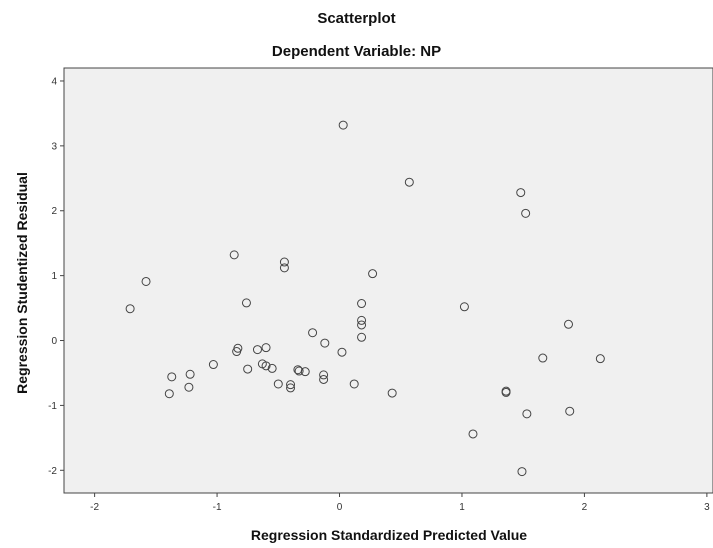 Image resolution: width=713 pixels, height=548 pixels. Describe the element at coordinates (585, 507) in the screenshot. I see `x-tick-label: 2` at that location.